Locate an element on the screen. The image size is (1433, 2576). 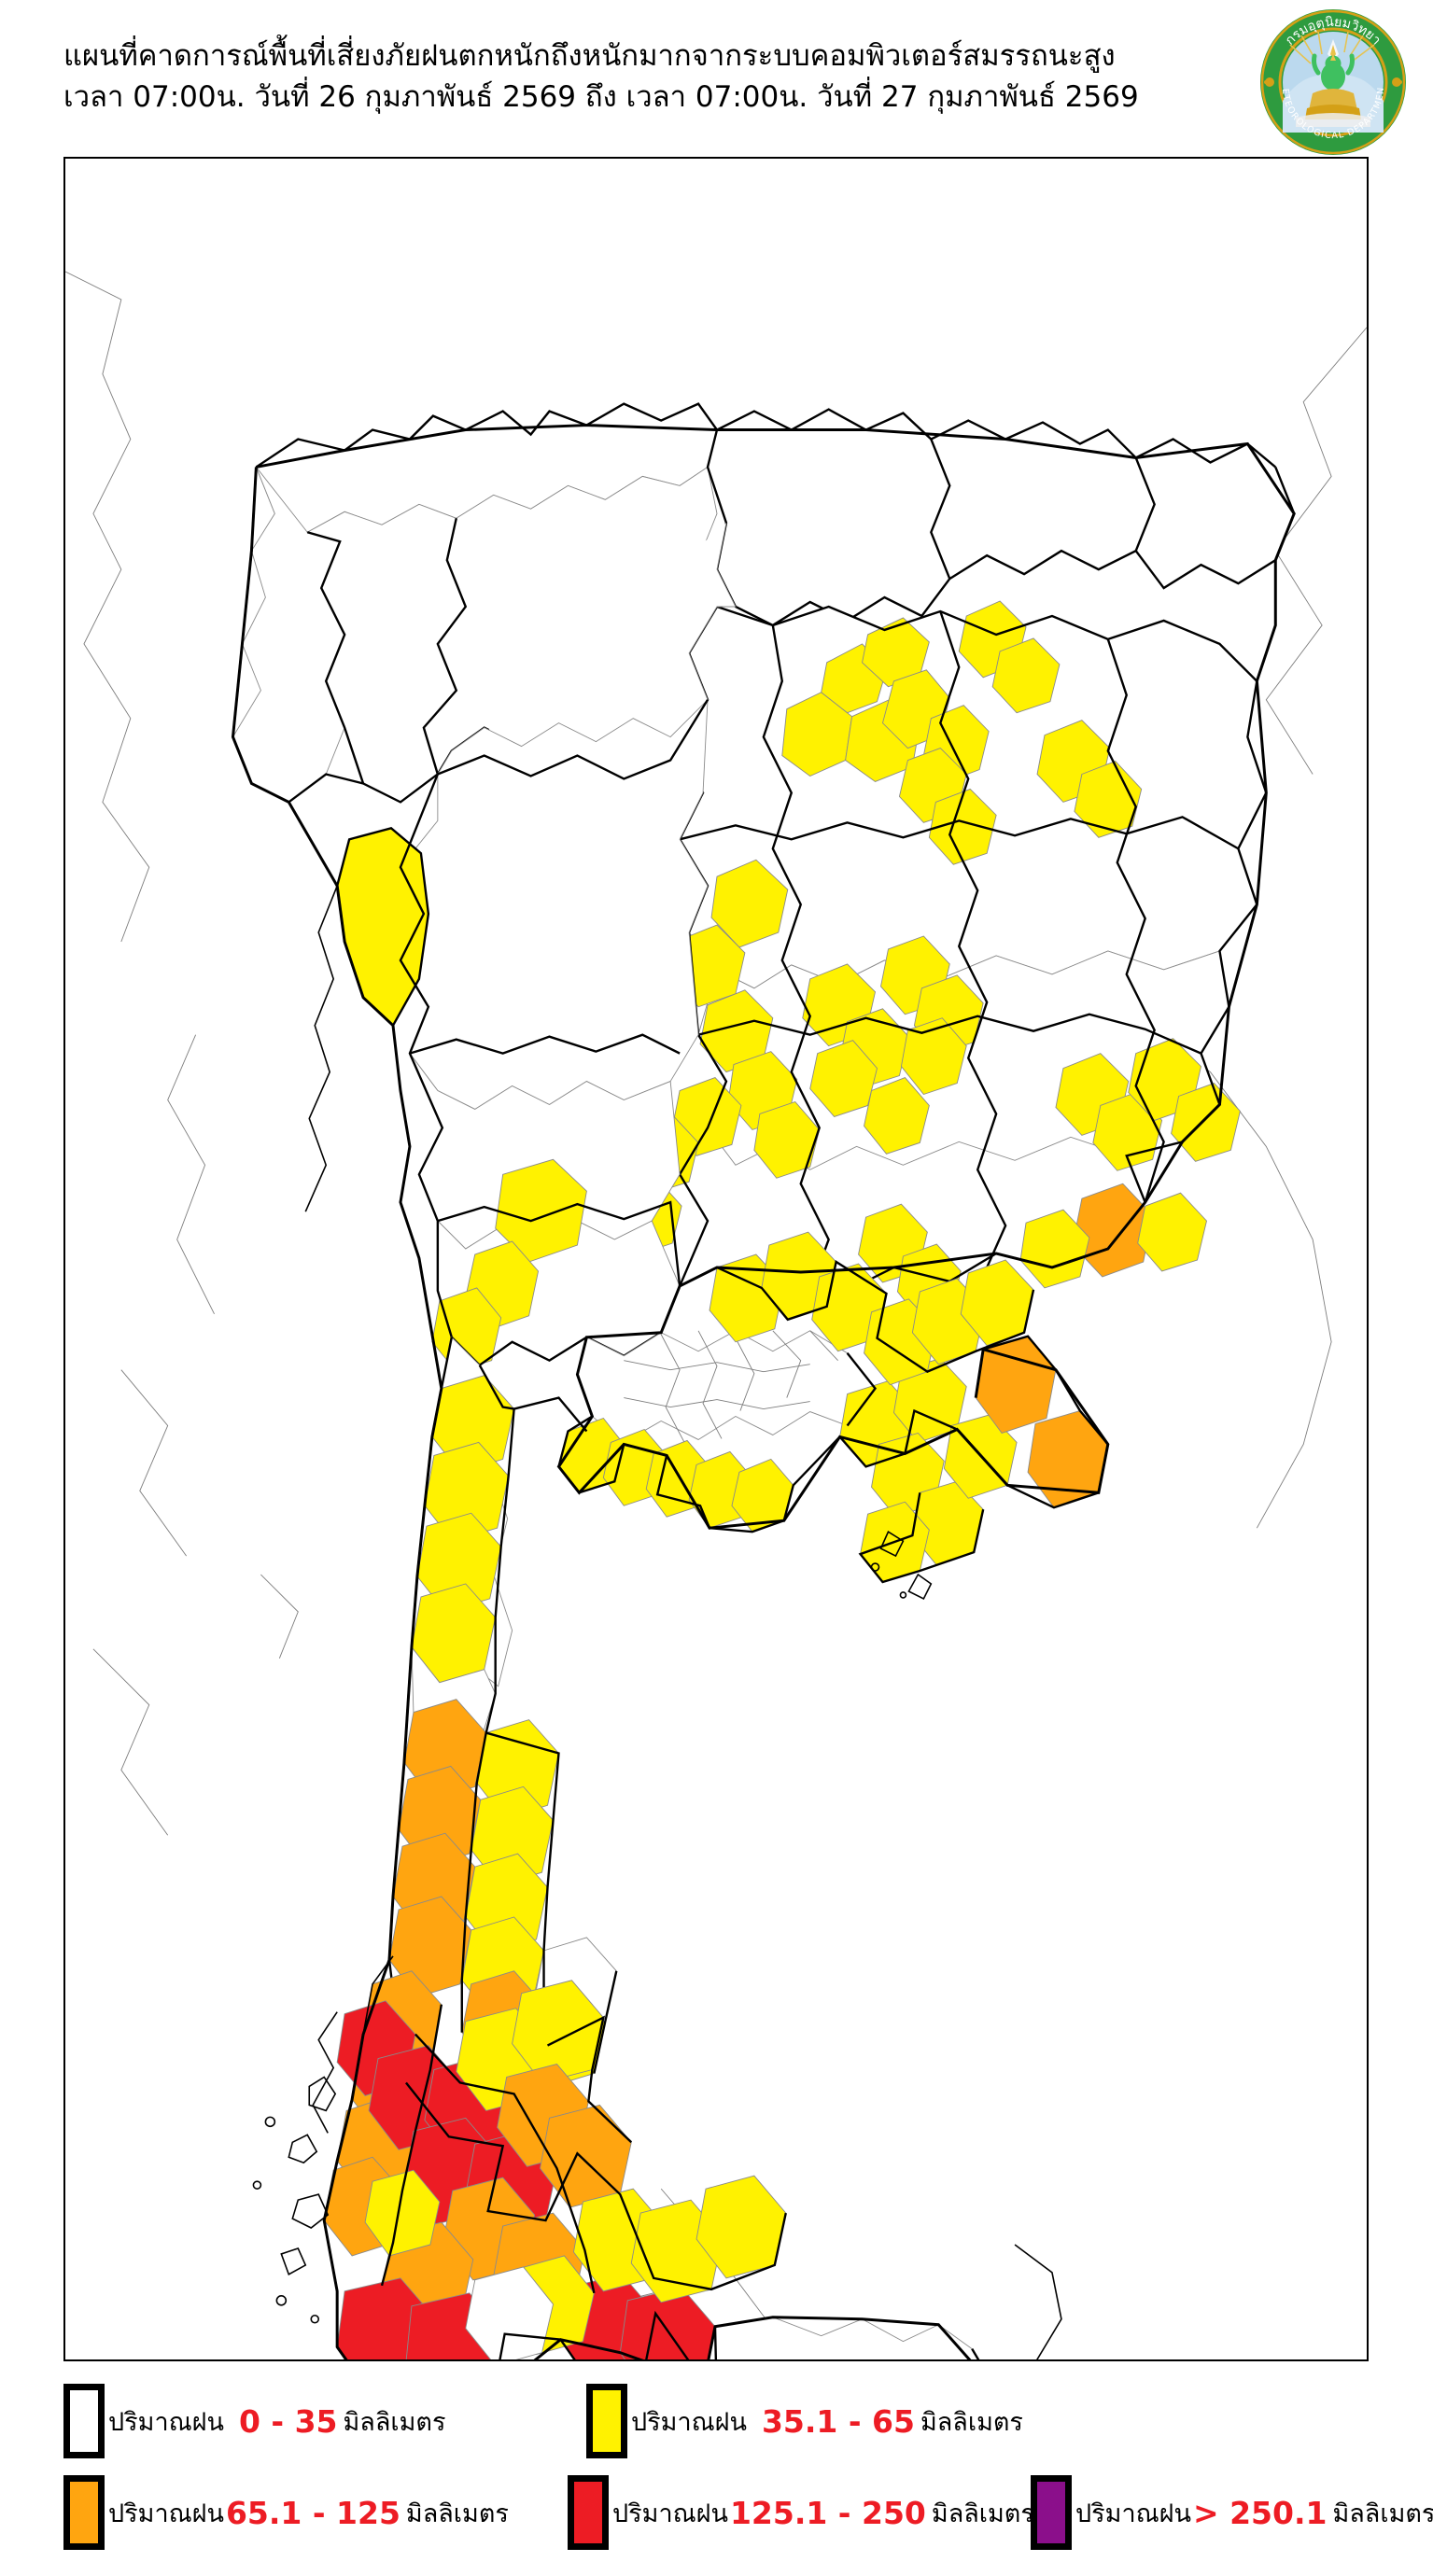
legend-label-0: ปริมาณฝน is located at coordinates (166, 2422).